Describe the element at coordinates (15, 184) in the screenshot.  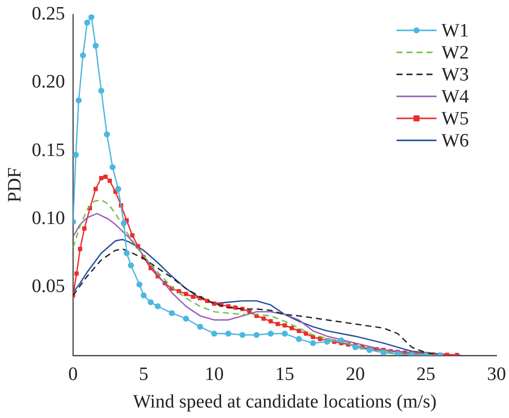
I see `y-axis-title: PDF` at that location.